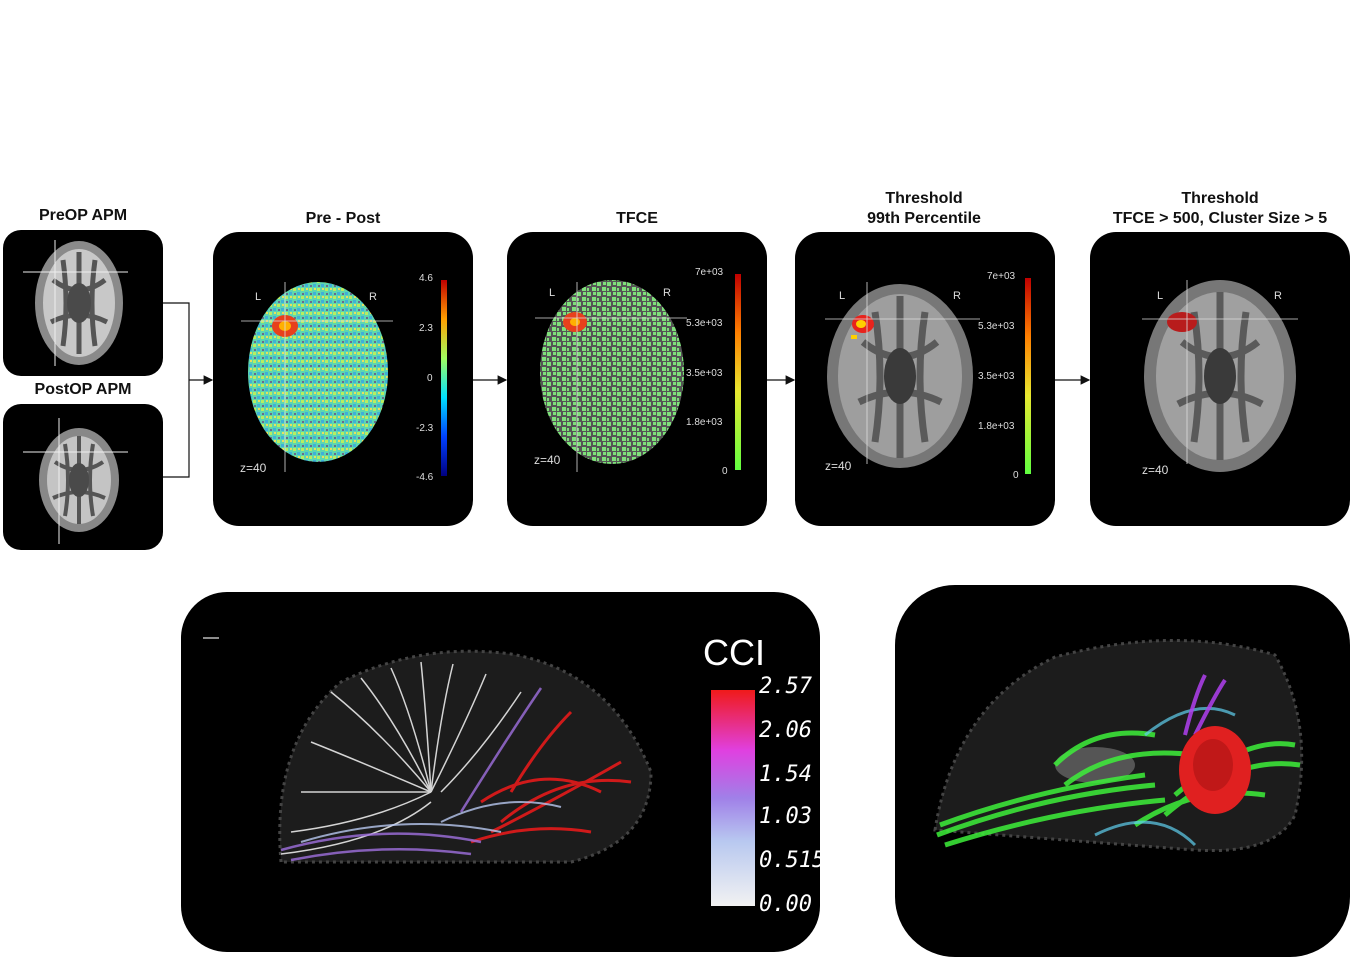  I want to click on tfce-cb-tick: 5.3e+03, so click(704, 323).